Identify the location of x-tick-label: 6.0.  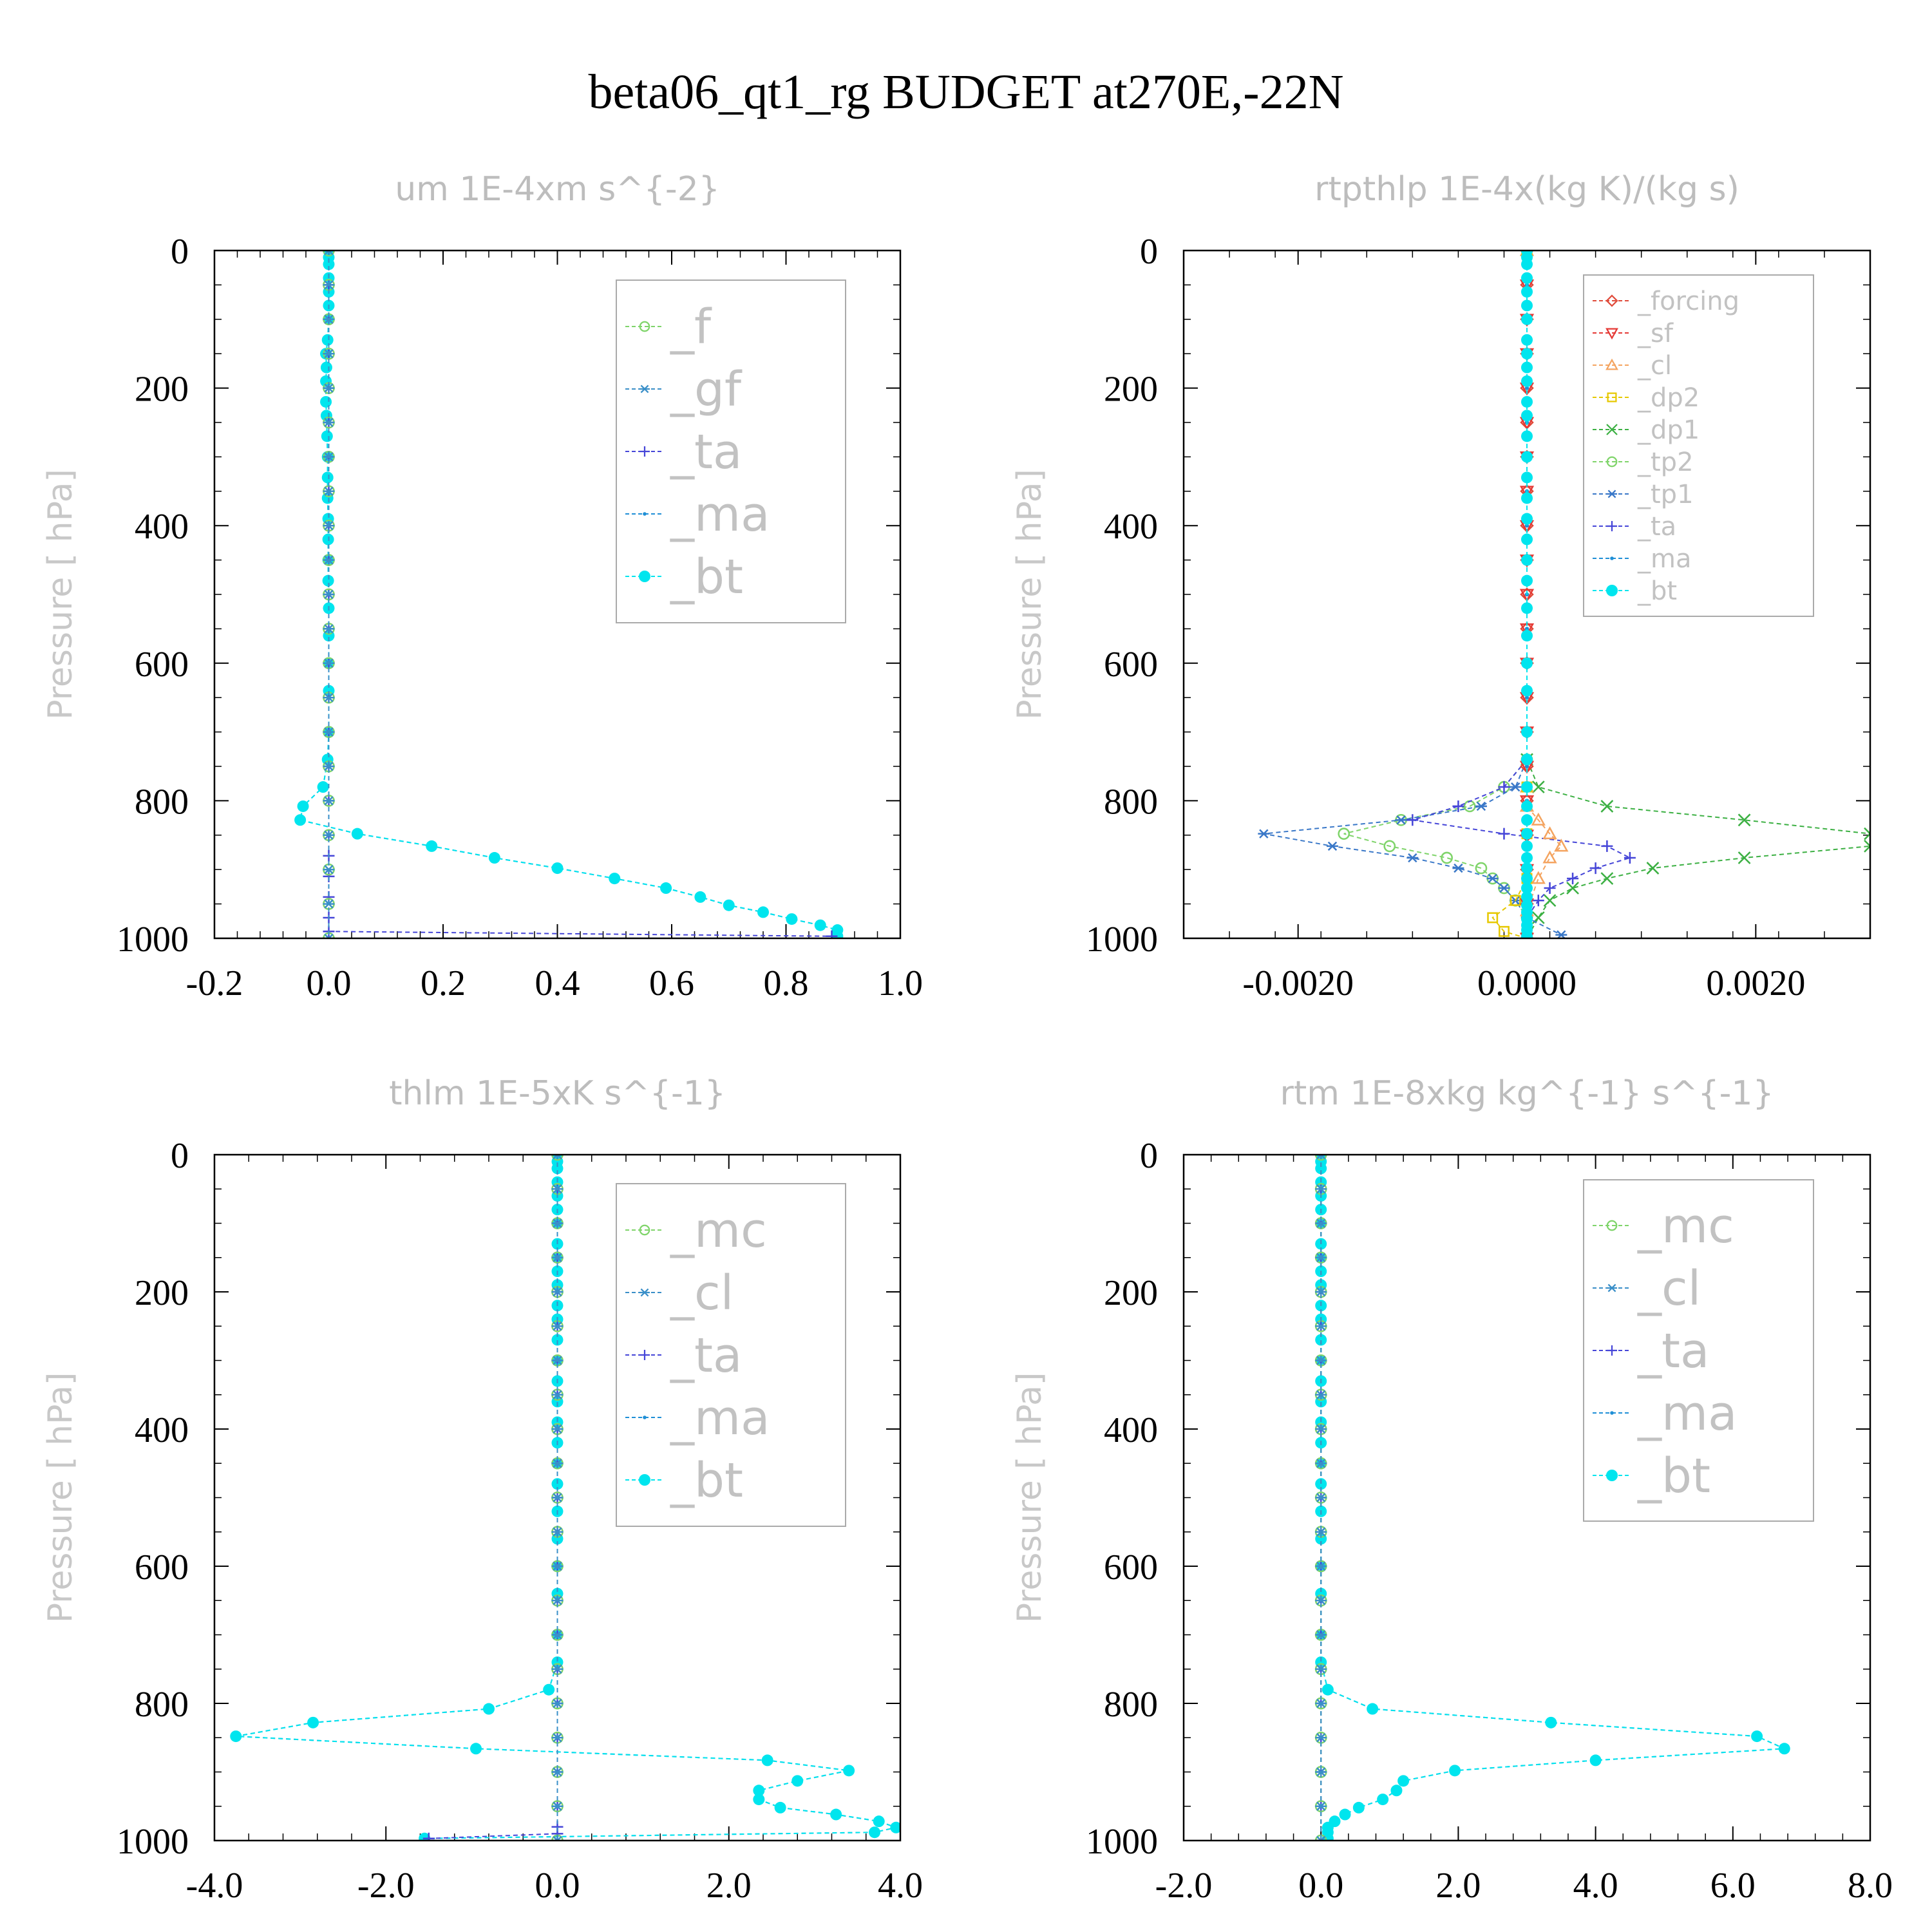
(1733, 1886).